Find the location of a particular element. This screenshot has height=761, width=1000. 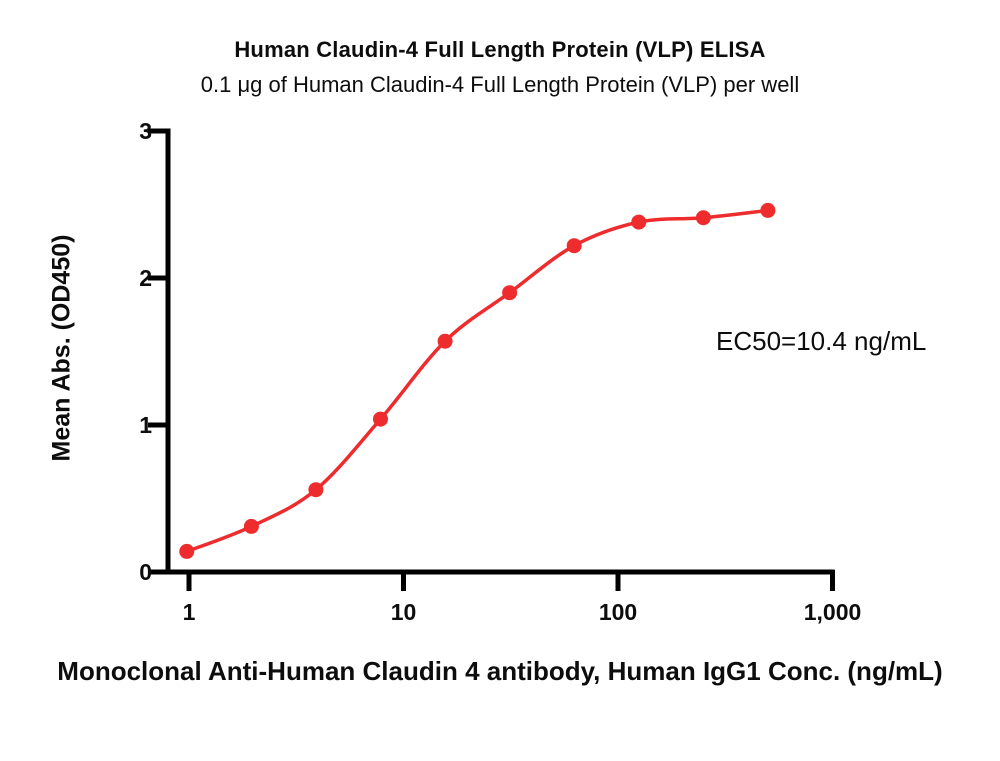

x-tick-label: 1,000 is located at coordinates (832, 612).